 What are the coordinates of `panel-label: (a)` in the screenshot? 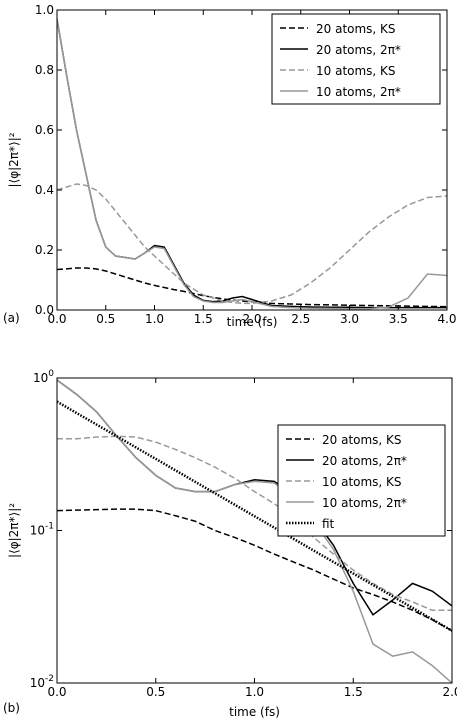 It's located at (11, 318).